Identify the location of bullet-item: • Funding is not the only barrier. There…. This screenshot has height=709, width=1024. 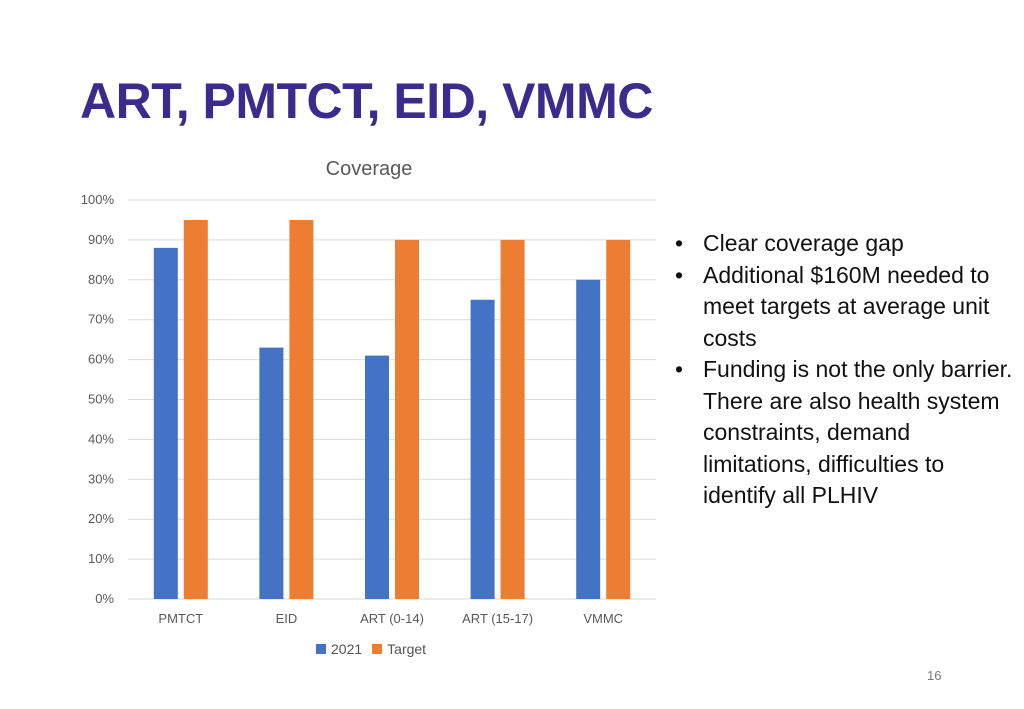
(845, 433).